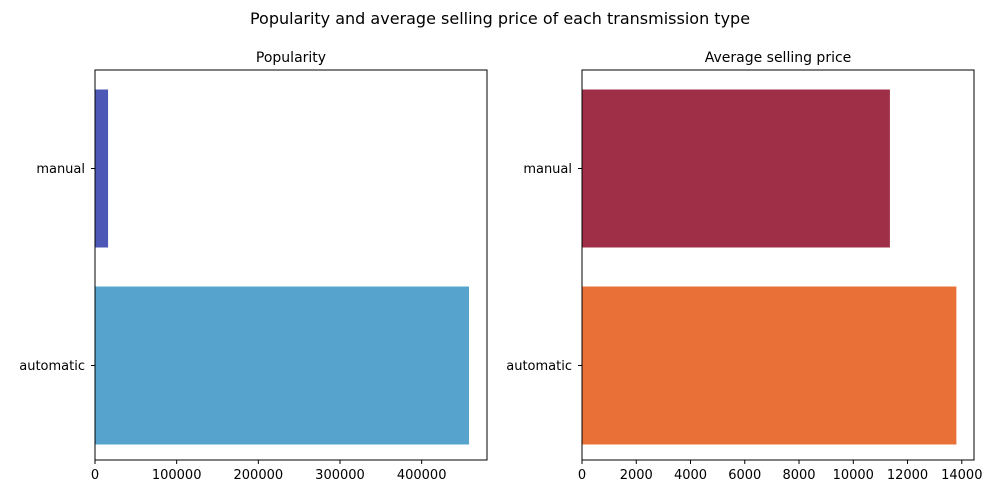 This screenshot has width=1000, height=504. What do you see at coordinates (690, 475) in the screenshot?
I see `x-tick-label: 4000` at bounding box center [690, 475].